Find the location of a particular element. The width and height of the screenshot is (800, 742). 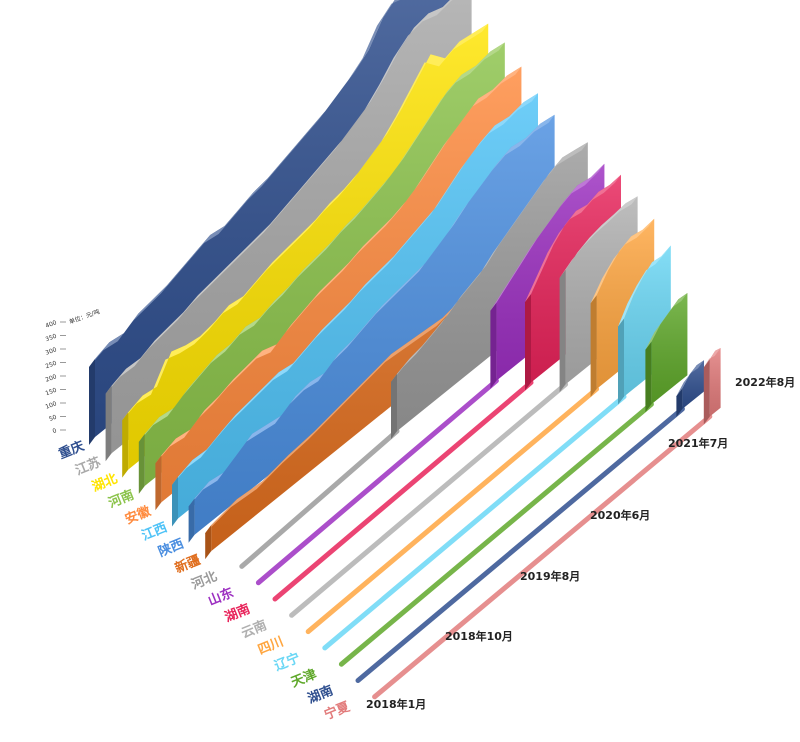

y-tick-label: 200 is located at coordinates (51, 378).